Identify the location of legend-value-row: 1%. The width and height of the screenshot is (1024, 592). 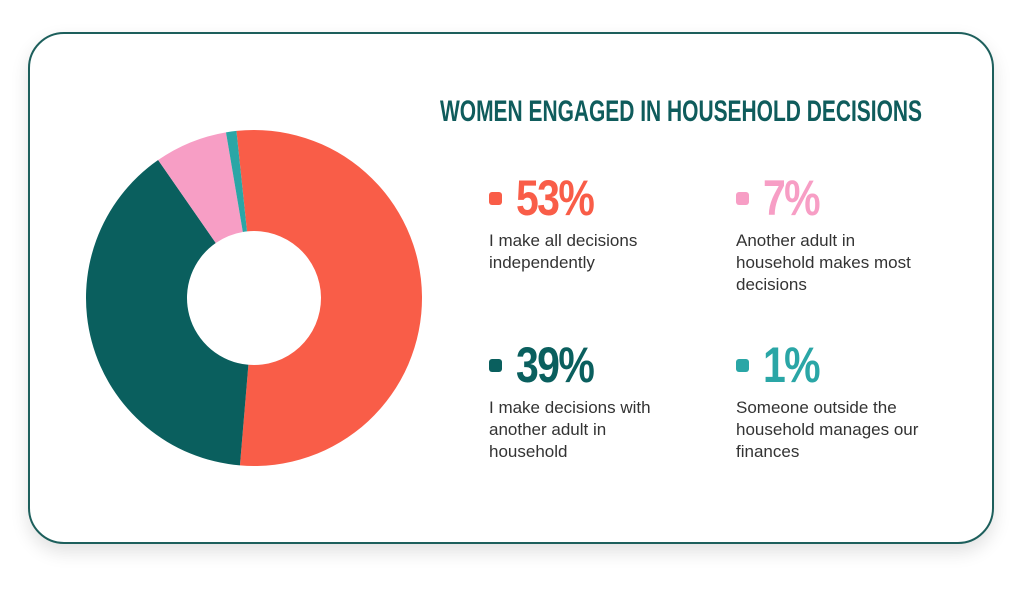
(836, 365).